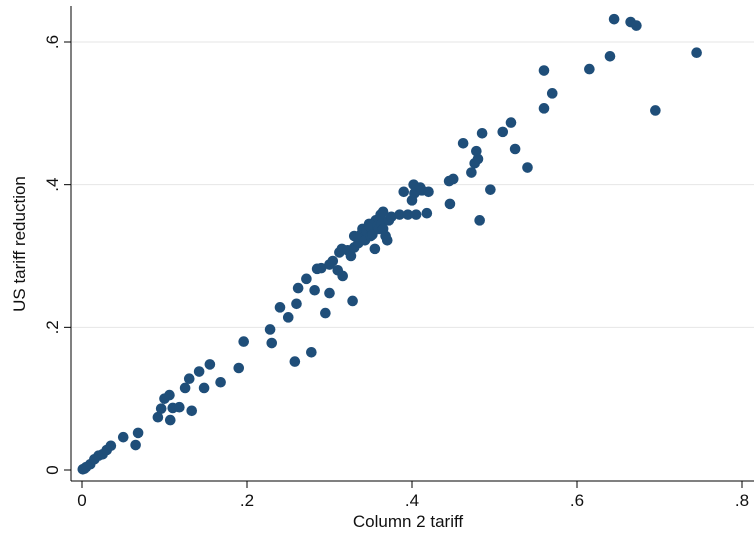 This screenshot has width=754, height=535. What do you see at coordinates (742, 500) in the screenshot?
I see `x-tick-label: .8` at bounding box center [742, 500].